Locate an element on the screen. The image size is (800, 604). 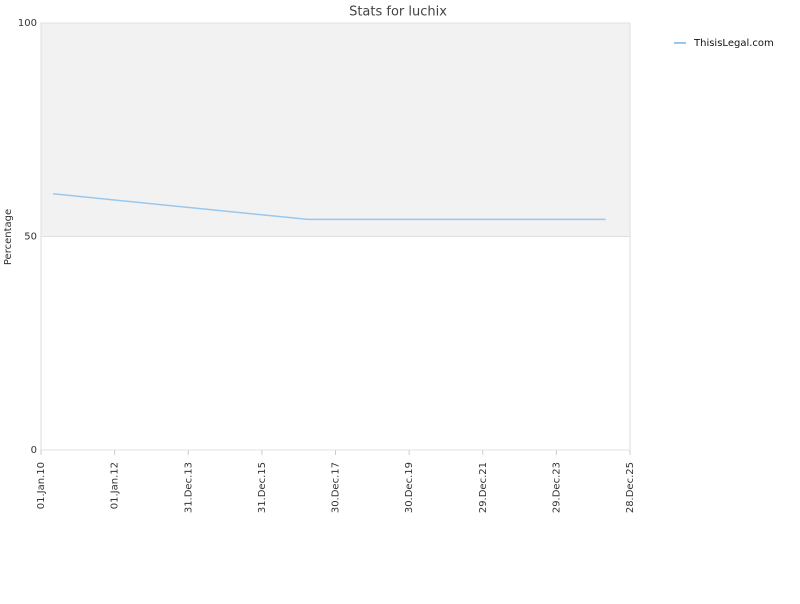
line-series is located at coordinates (329, 207).